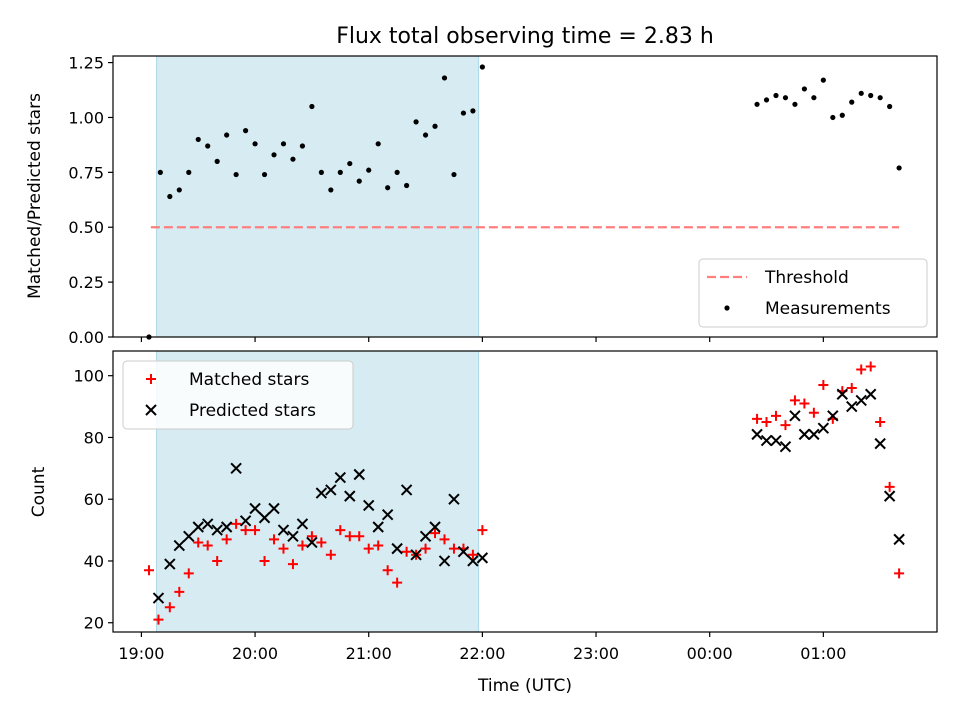 The image size is (960, 720). Describe the element at coordinates (524, 686) in the screenshot. I see `x-axis-label: Time (UTC)` at that location.